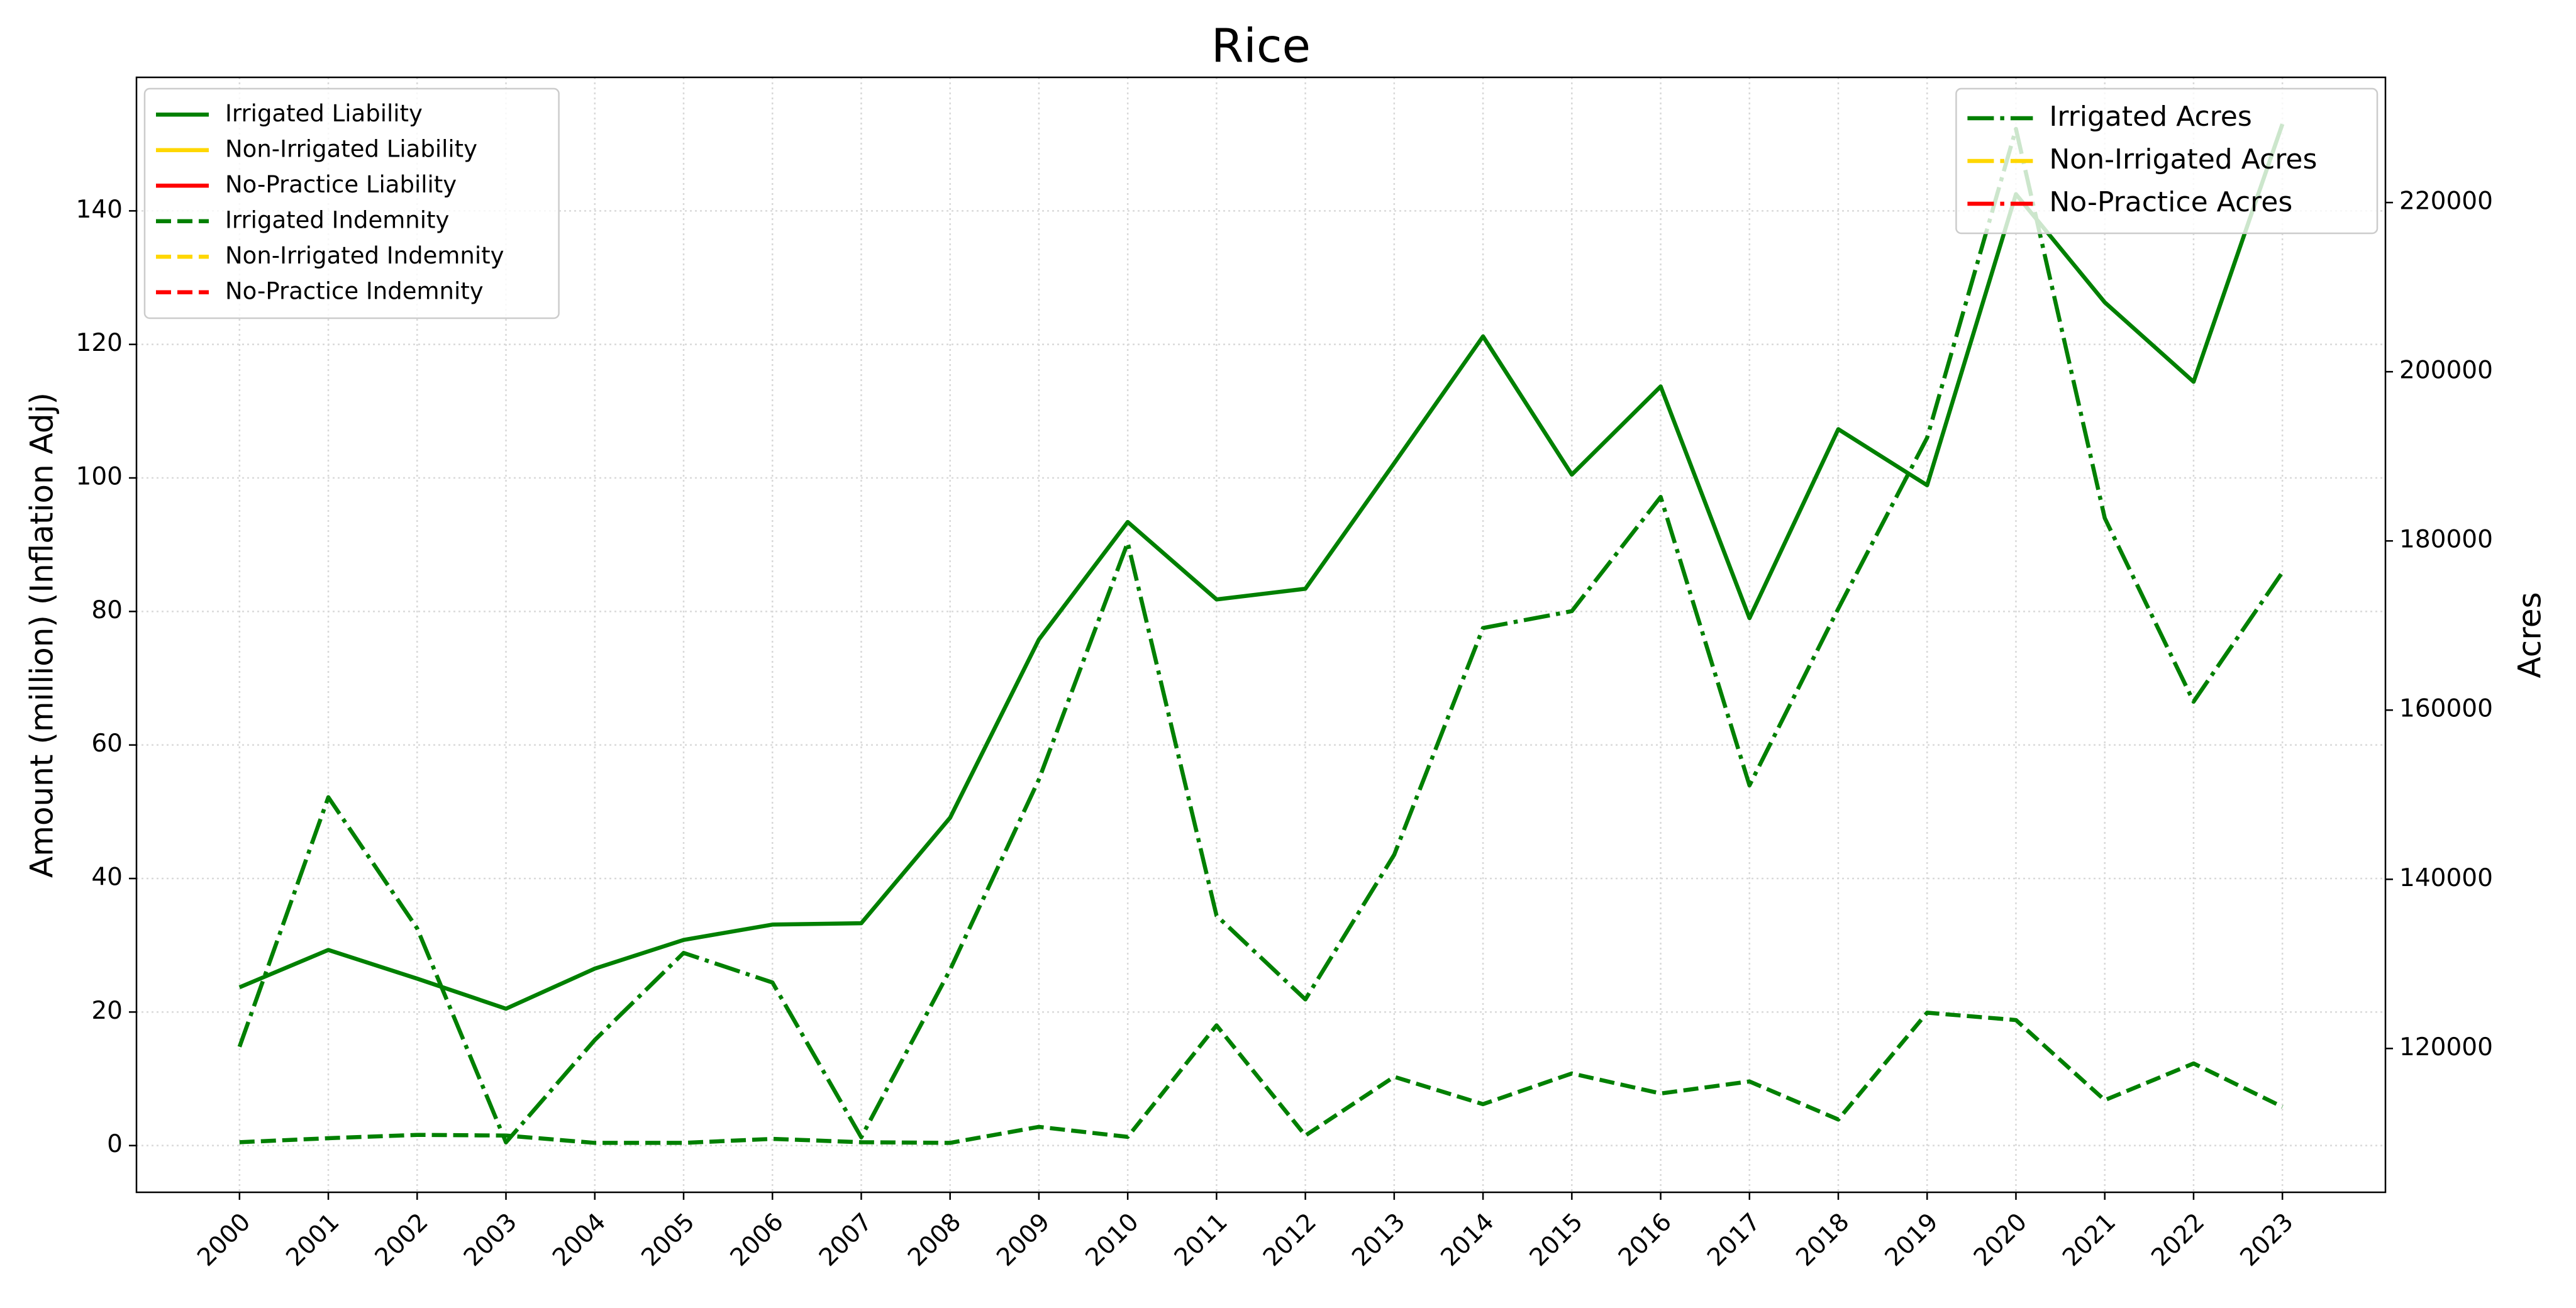 Image resolution: width=2576 pixels, height=1308 pixels. Describe the element at coordinates (2446, 878) in the screenshot. I see `y2-tick-label: 140000` at that location.